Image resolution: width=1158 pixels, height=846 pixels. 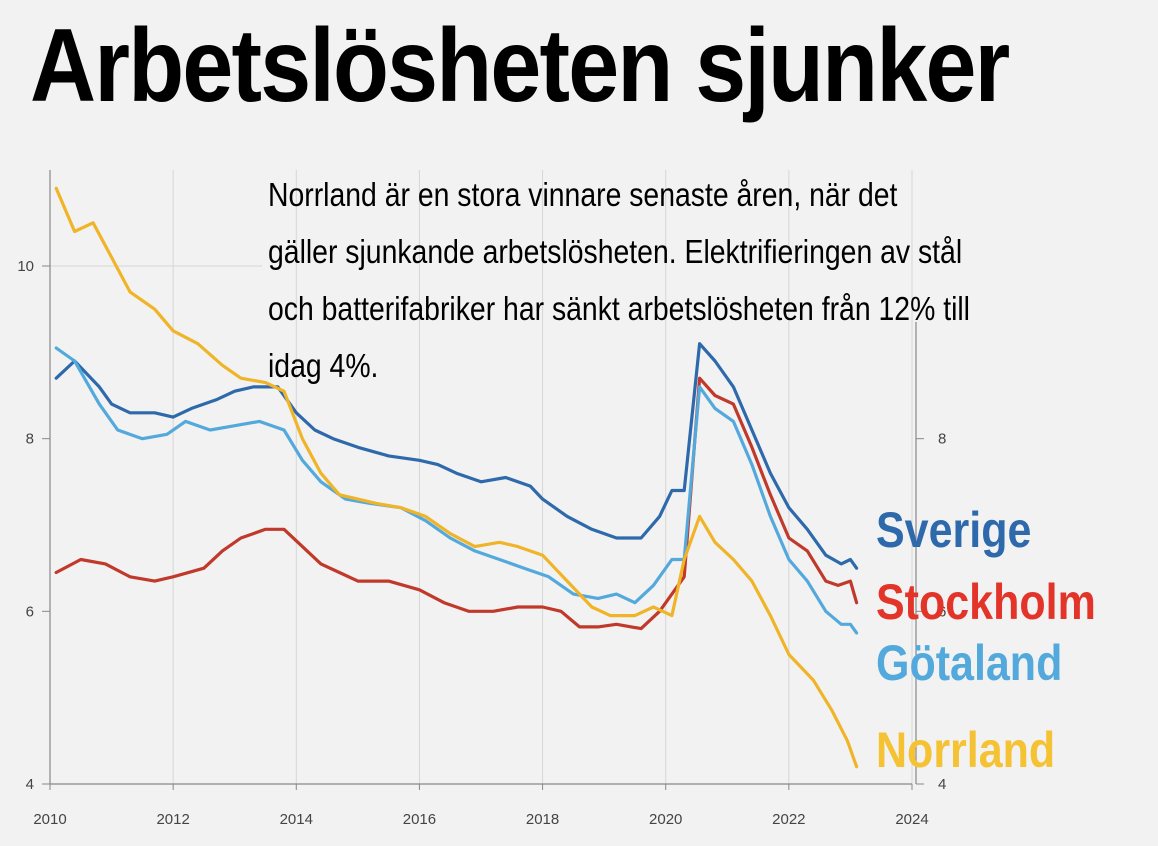 What do you see at coordinates (954, 530) in the screenshot?
I see `legend-sverige: Sverige` at bounding box center [954, 530].